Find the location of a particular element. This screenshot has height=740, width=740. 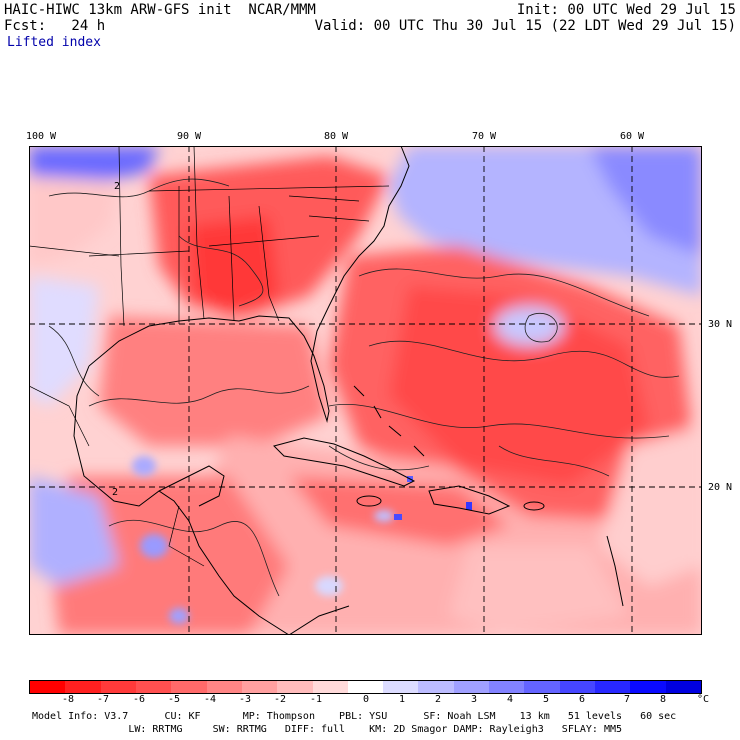

colorbar-unit: °C is located at coordinates (703, 699).